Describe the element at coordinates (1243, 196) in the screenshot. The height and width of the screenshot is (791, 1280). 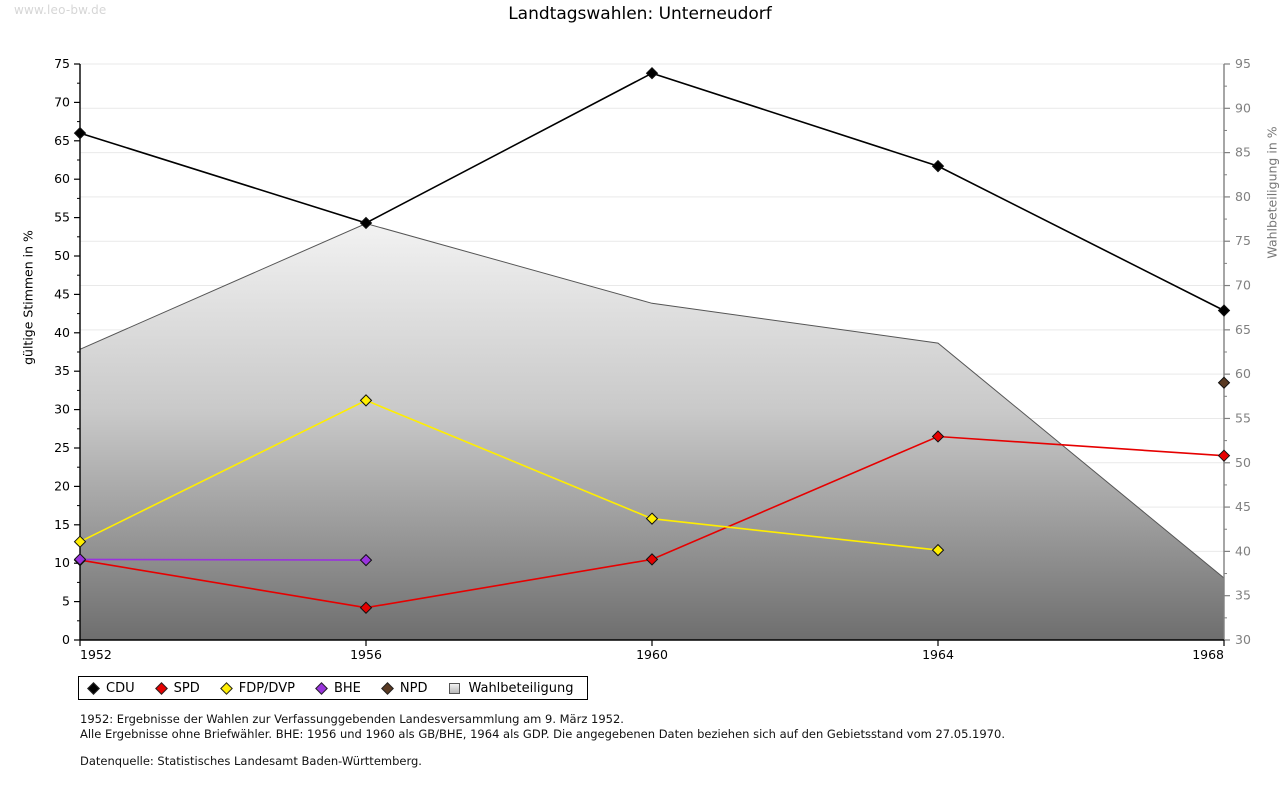
I see `svg-text: 80` at that location.